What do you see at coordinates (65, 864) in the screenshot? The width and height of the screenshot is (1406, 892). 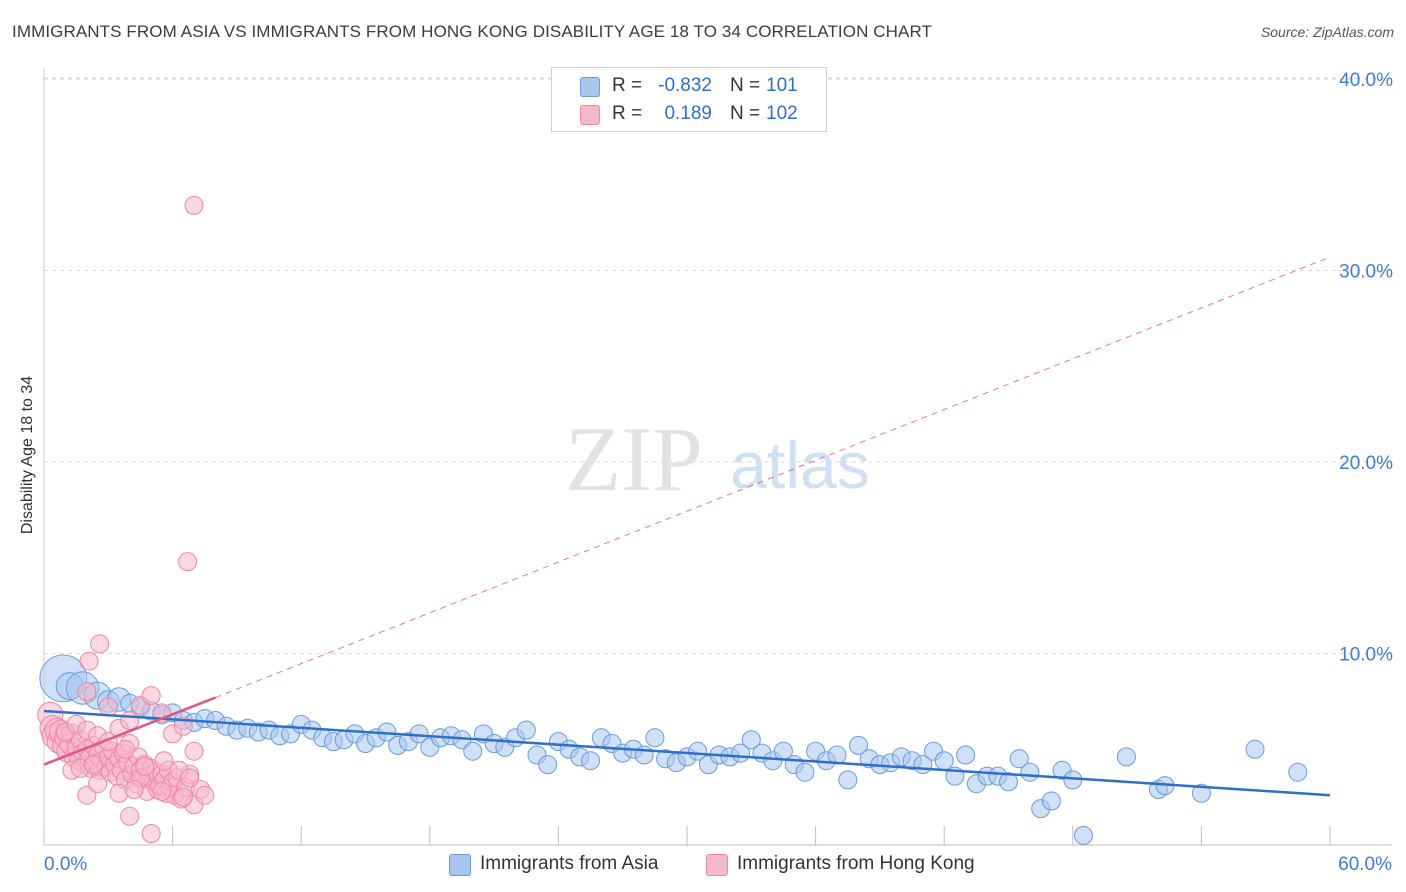 I see `x-tick-label: 0.0%` at bounding box center [65, 864].